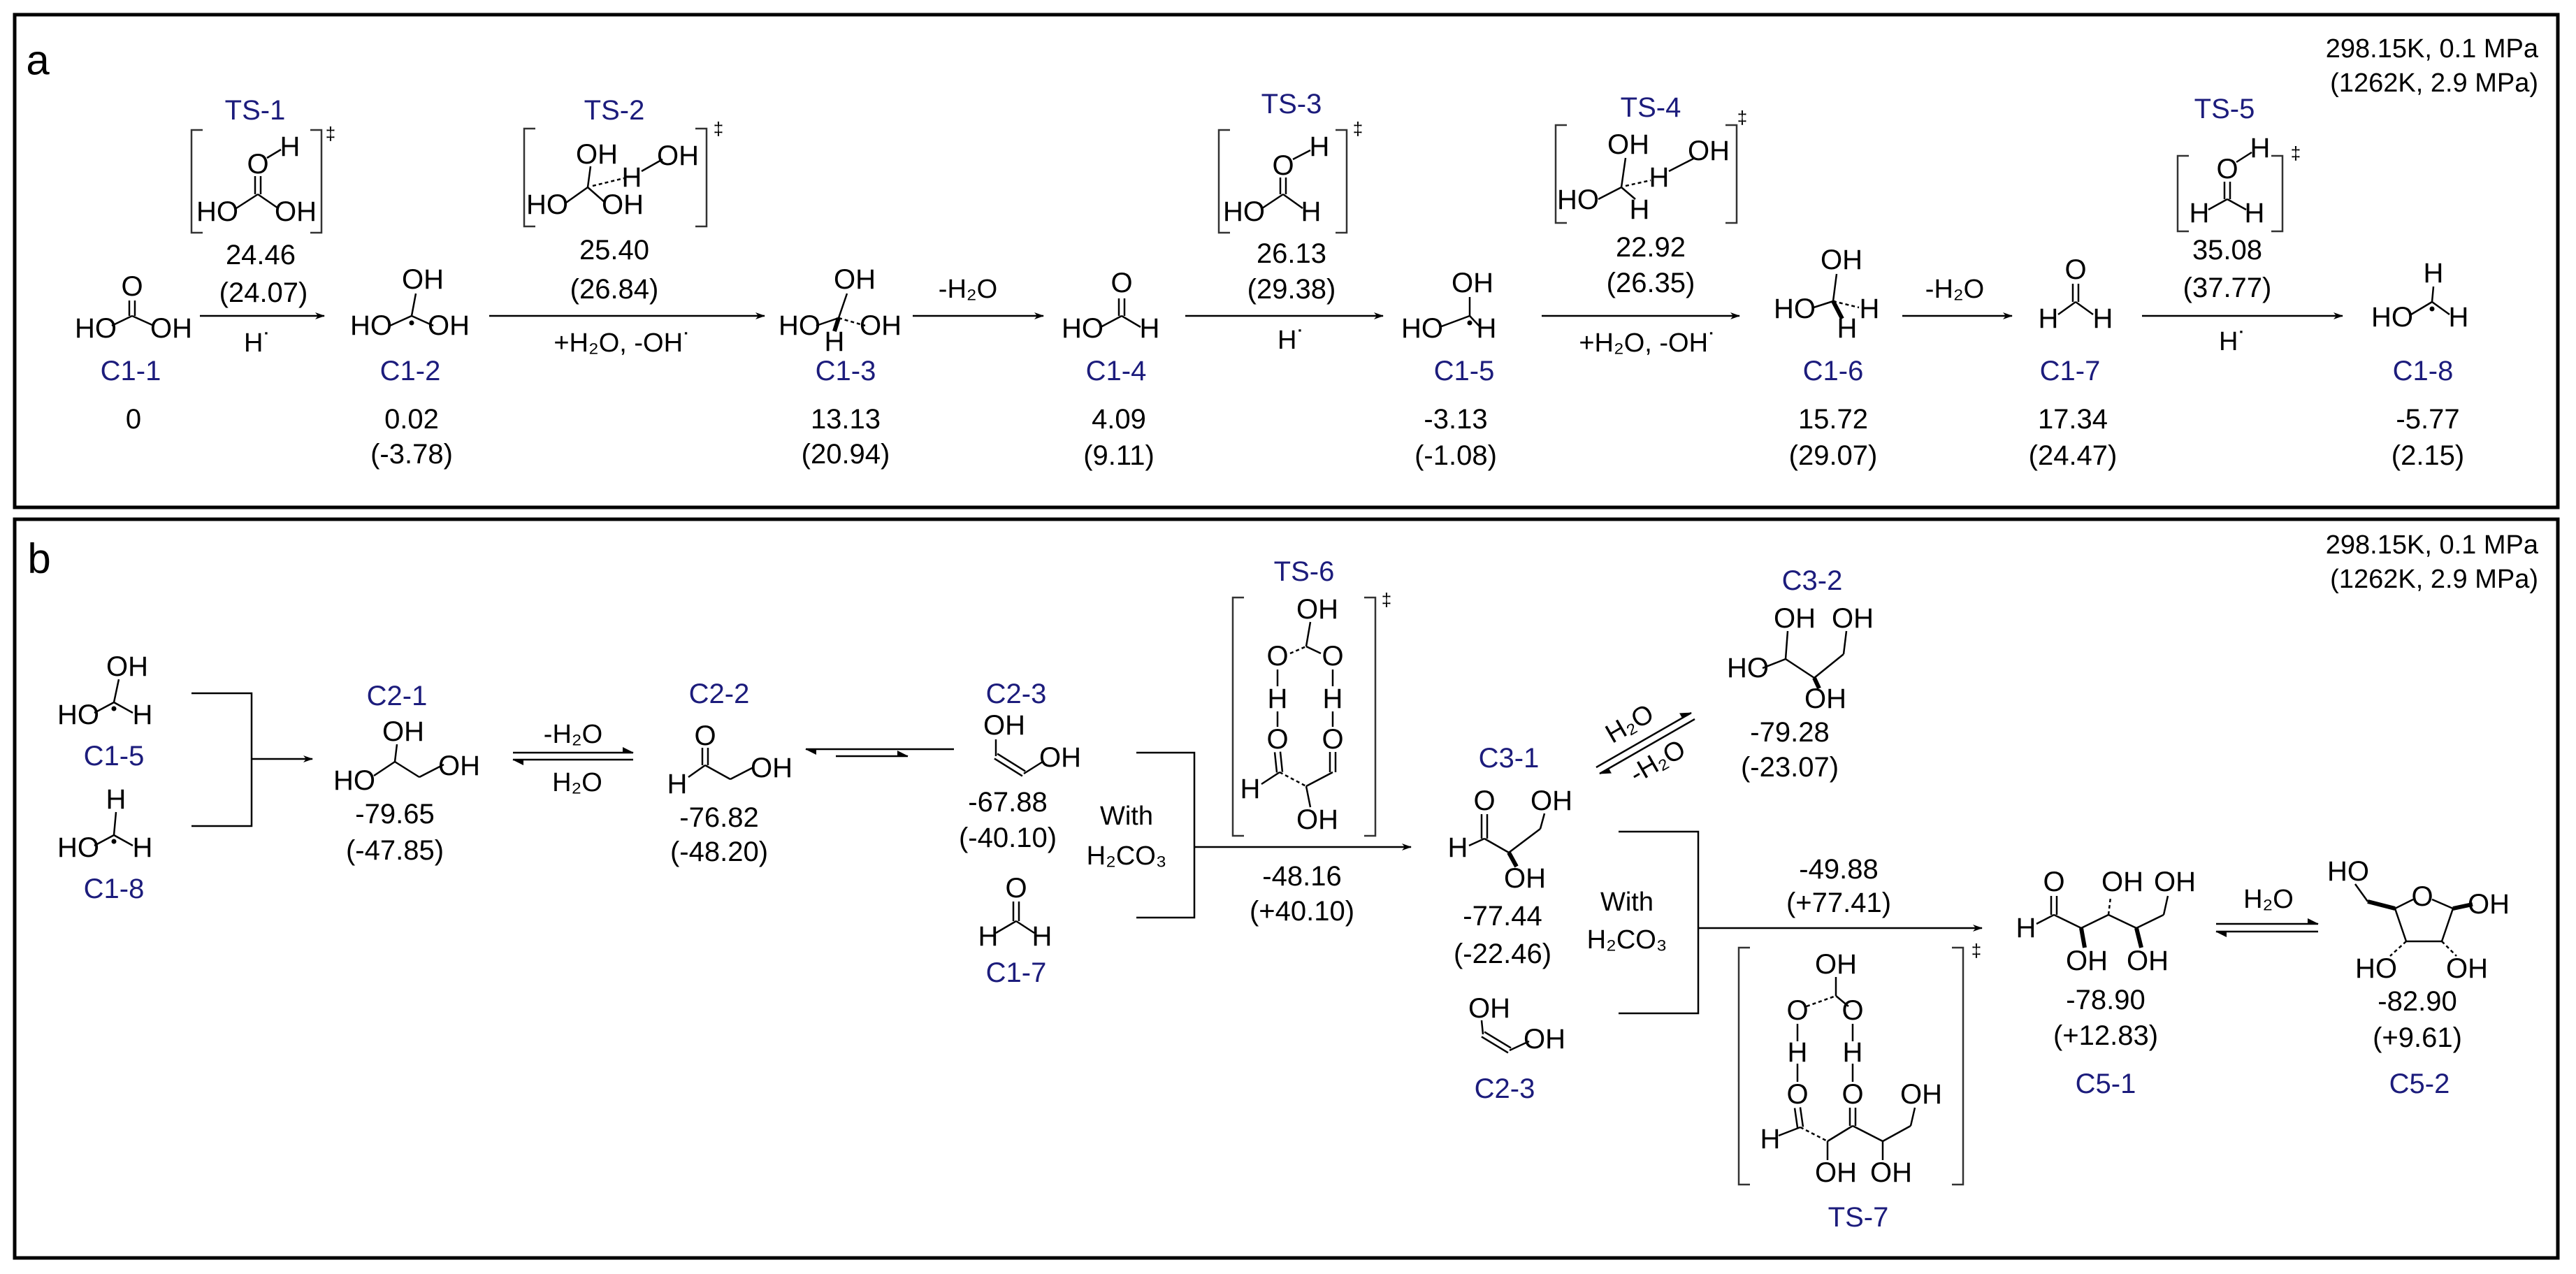 The width and height of the screenshot is (2576, 1274). I want to click on transition-state-label: TS-3, so click(1291, 105).